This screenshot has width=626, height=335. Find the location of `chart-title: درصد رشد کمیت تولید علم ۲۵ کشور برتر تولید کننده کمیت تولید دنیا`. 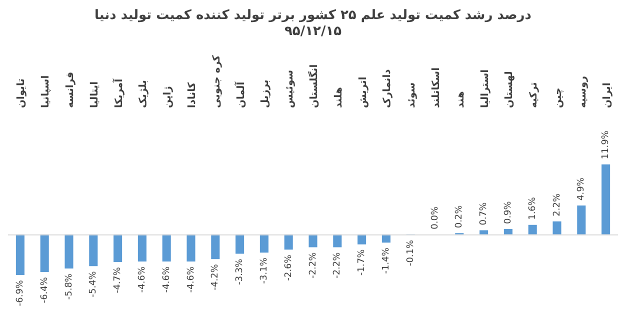

chart-title: درصد رشد کمیت تولید علم ۲۵ کشور برتر تولید کننده کمیت تولید دنیا is located at coordinates (313, 16).